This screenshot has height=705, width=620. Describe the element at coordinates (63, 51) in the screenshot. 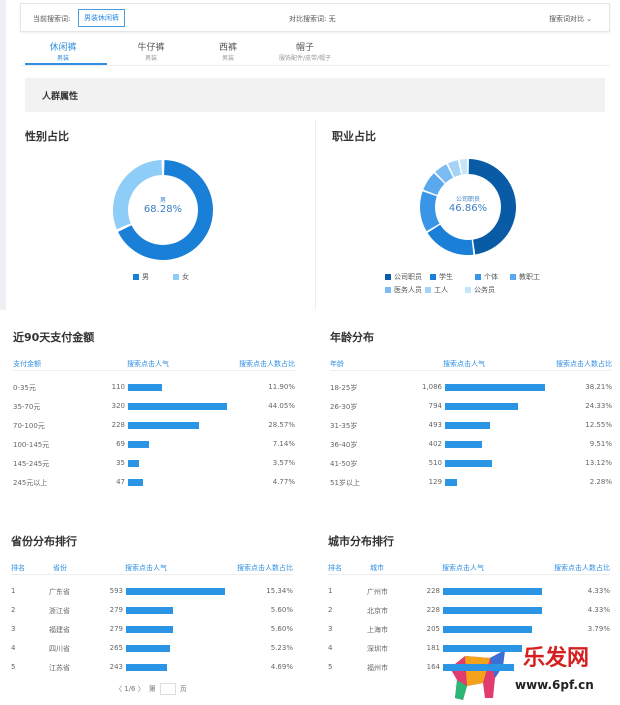

I see `tab-0: 休闲裤 男装` at that location.